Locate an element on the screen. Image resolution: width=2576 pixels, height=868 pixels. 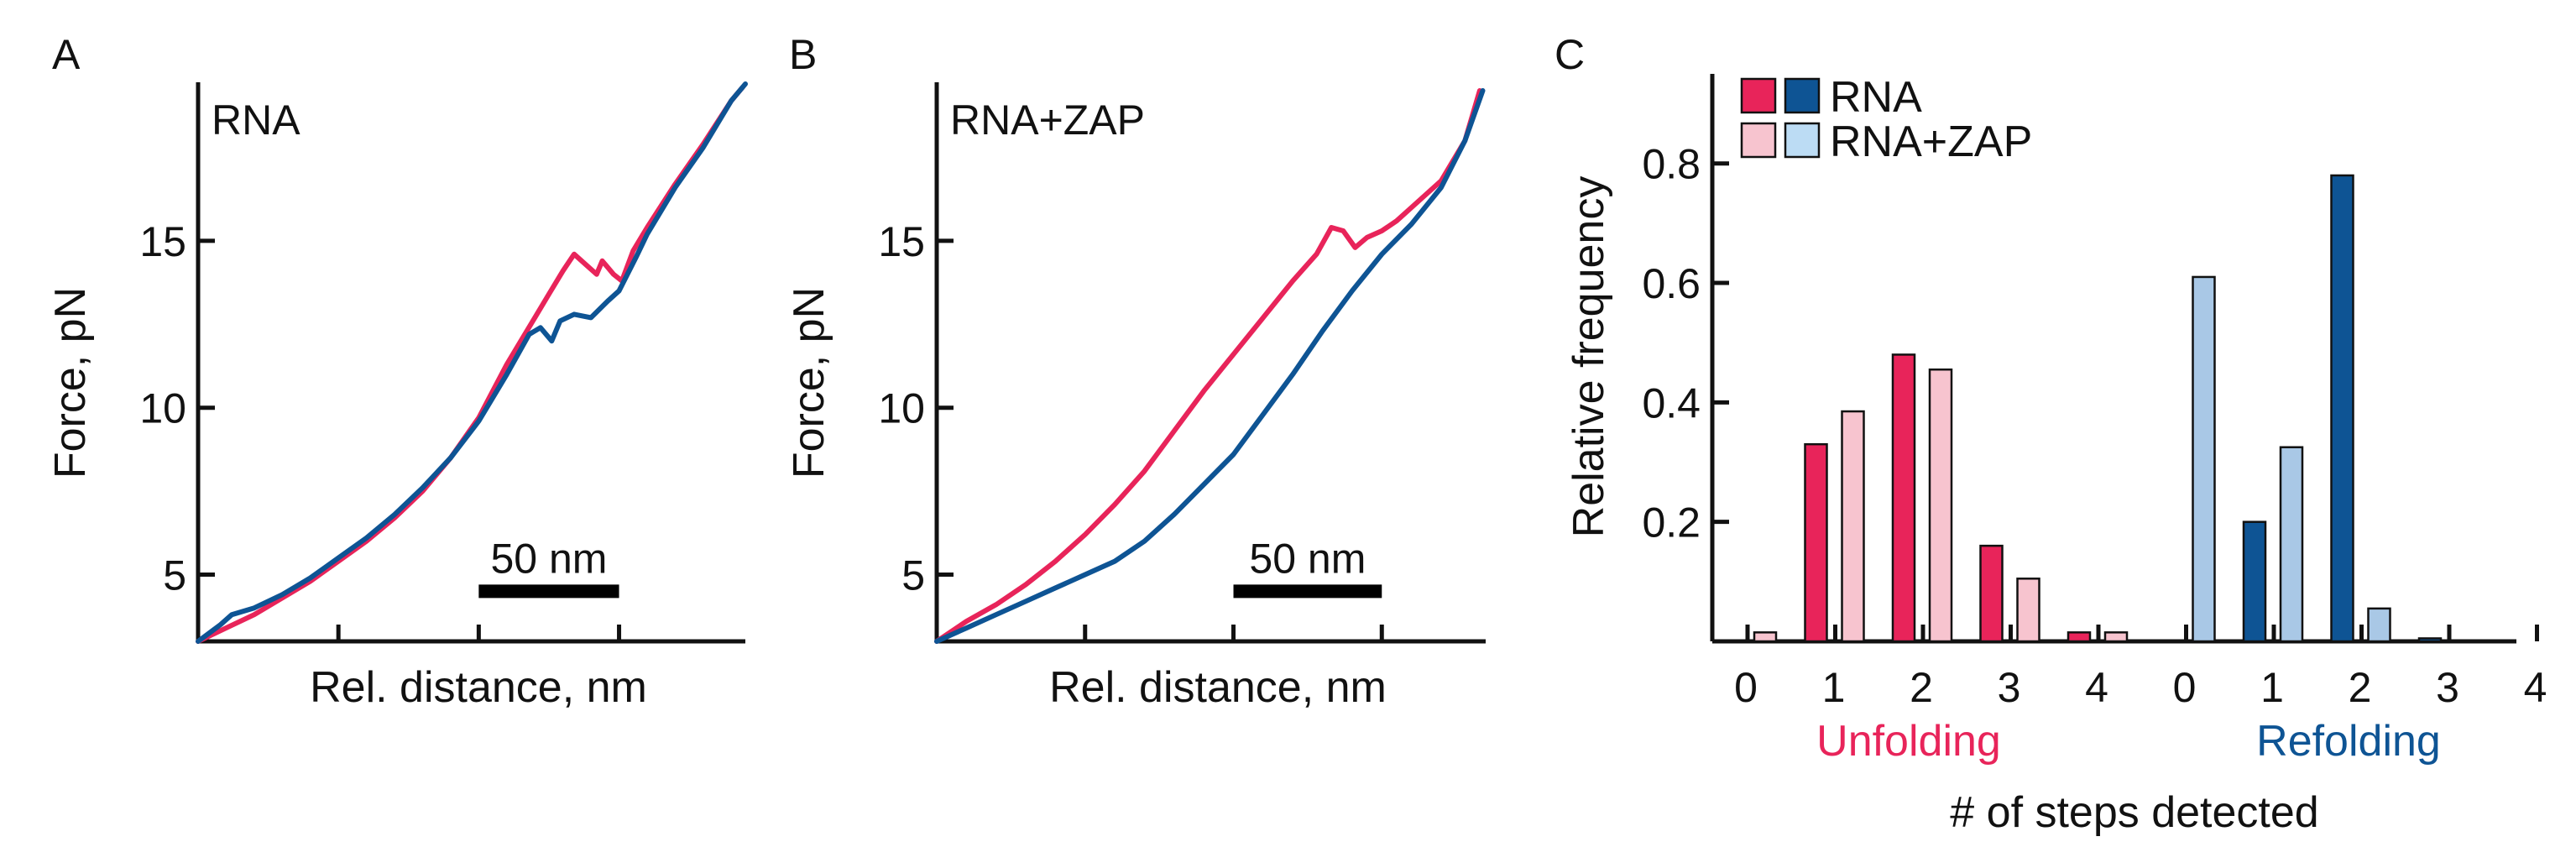
panel-b-x-axis-title: Rel. distance, nm is located at coordinates (1218, 687).